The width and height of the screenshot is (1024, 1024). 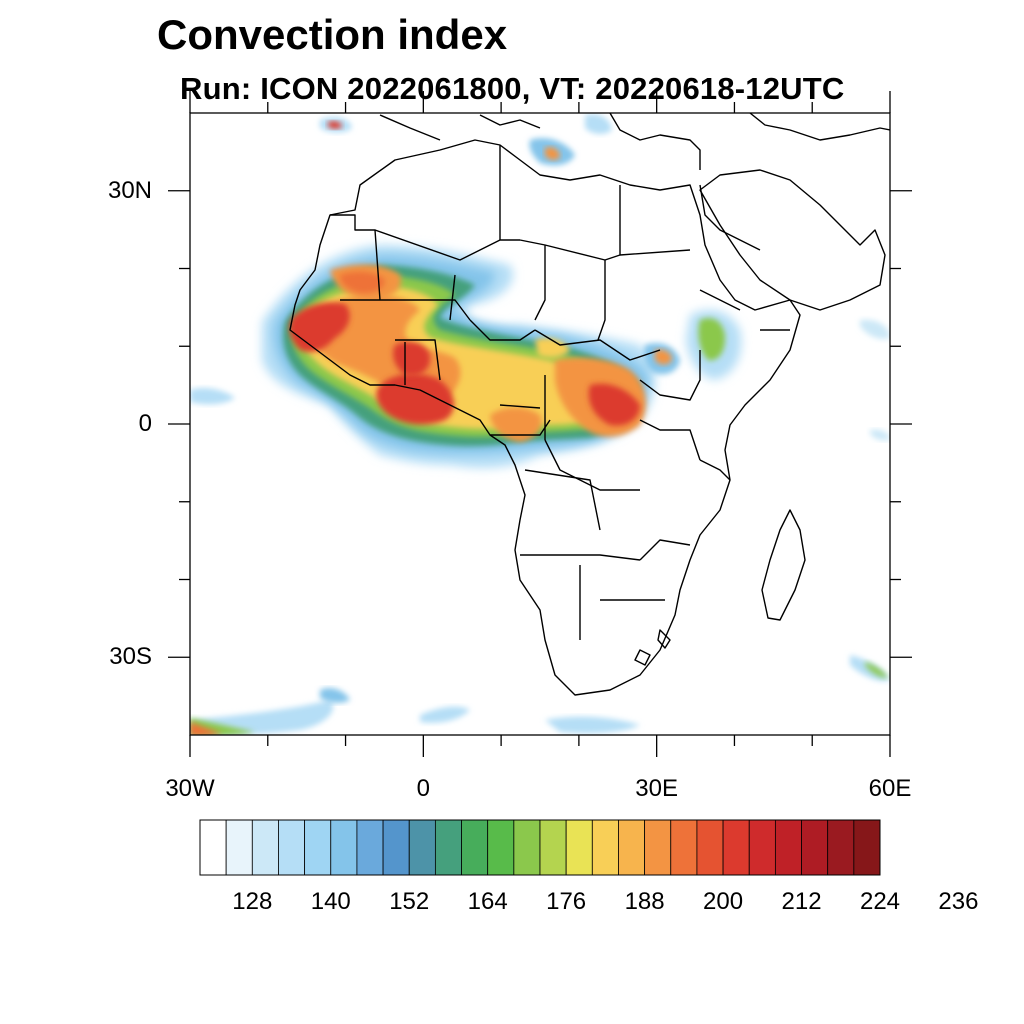 I want to click on colorbar-border, so click(x=540, y=847).